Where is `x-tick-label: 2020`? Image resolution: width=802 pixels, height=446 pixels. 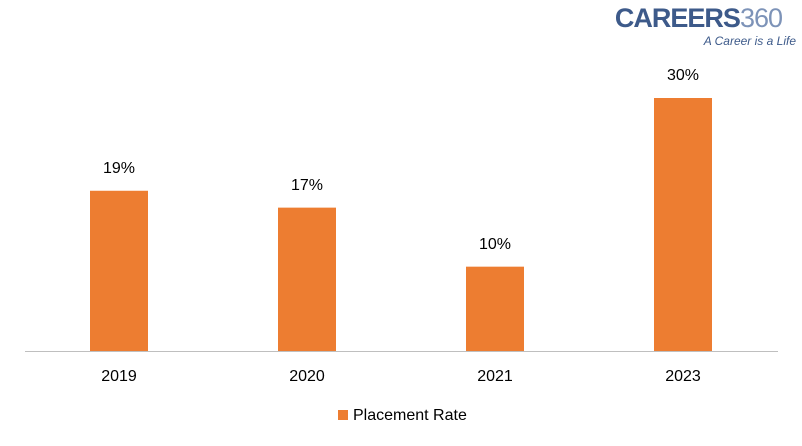 x-tick-label: 2020 is located at coordinates (307, 376).